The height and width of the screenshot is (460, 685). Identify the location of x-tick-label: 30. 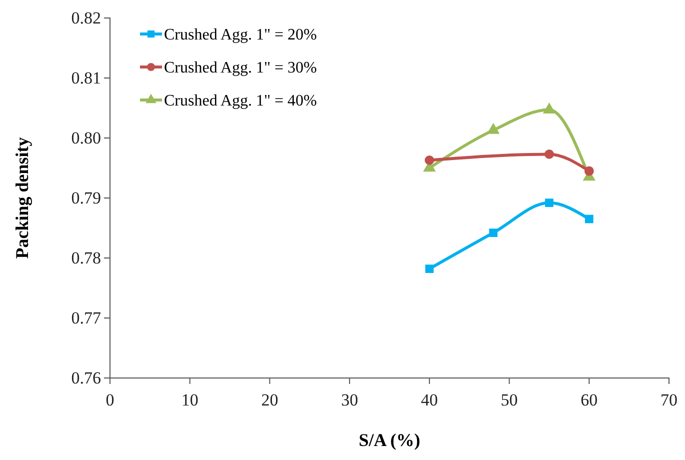
(349, 400).